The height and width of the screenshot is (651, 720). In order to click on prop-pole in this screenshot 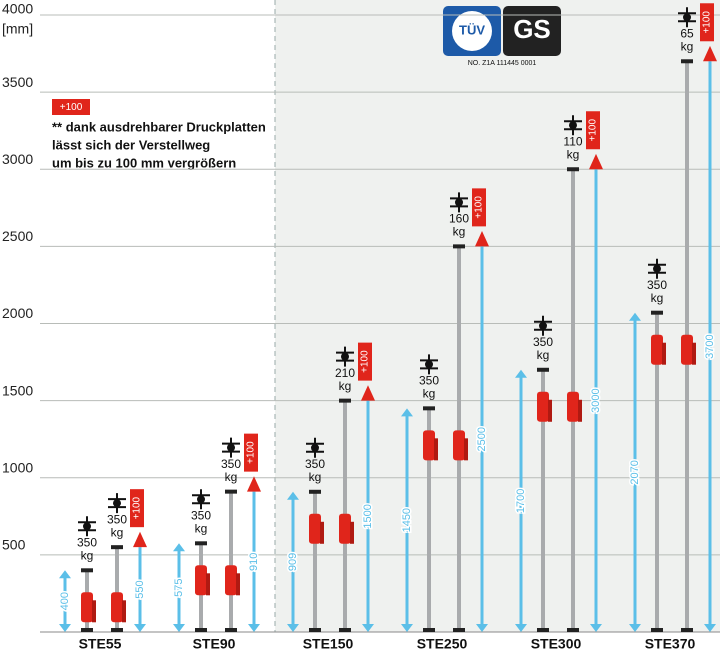, I will do `click(543, 500)`.